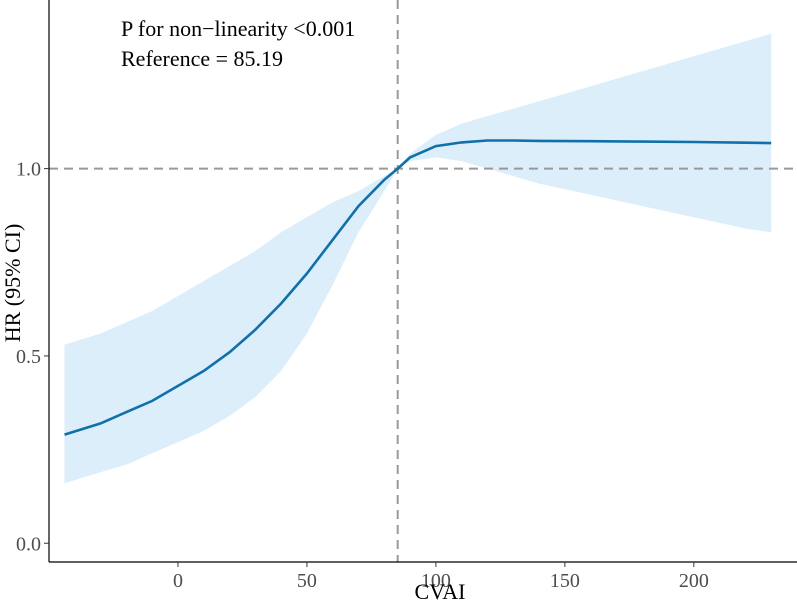 The image size is (797, 603). What do you see at coordinates (28, 544) in the screenshot?
I see `y-tick-label: 0.0` at bounding box center [28, 544].